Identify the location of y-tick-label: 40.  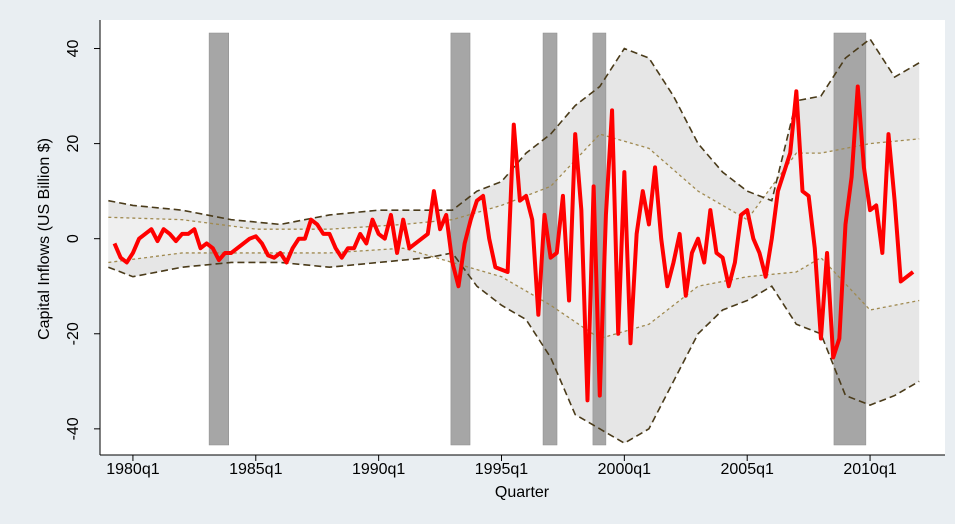
(73, 49).